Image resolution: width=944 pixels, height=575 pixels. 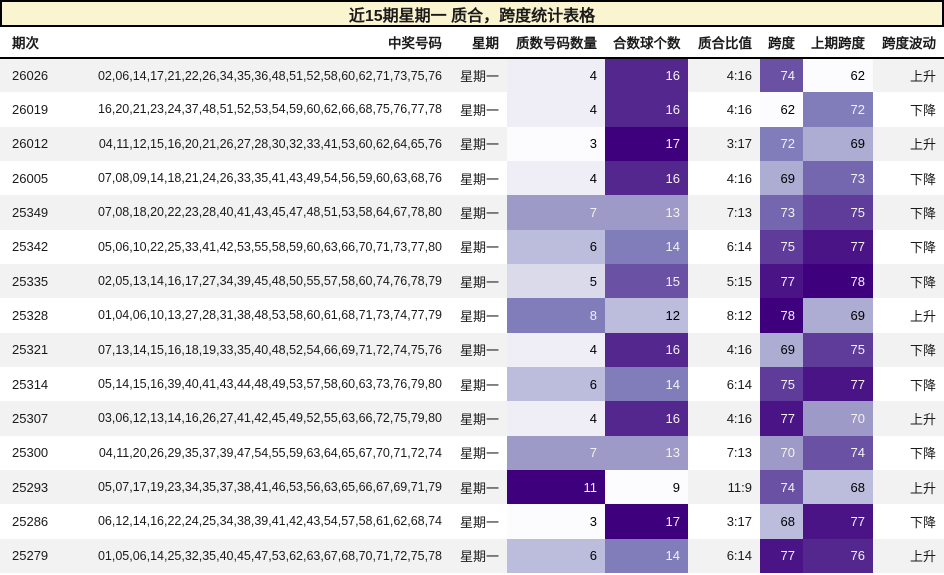 I want to click on prev-span-cell: 73, so click(x=838, y=178).